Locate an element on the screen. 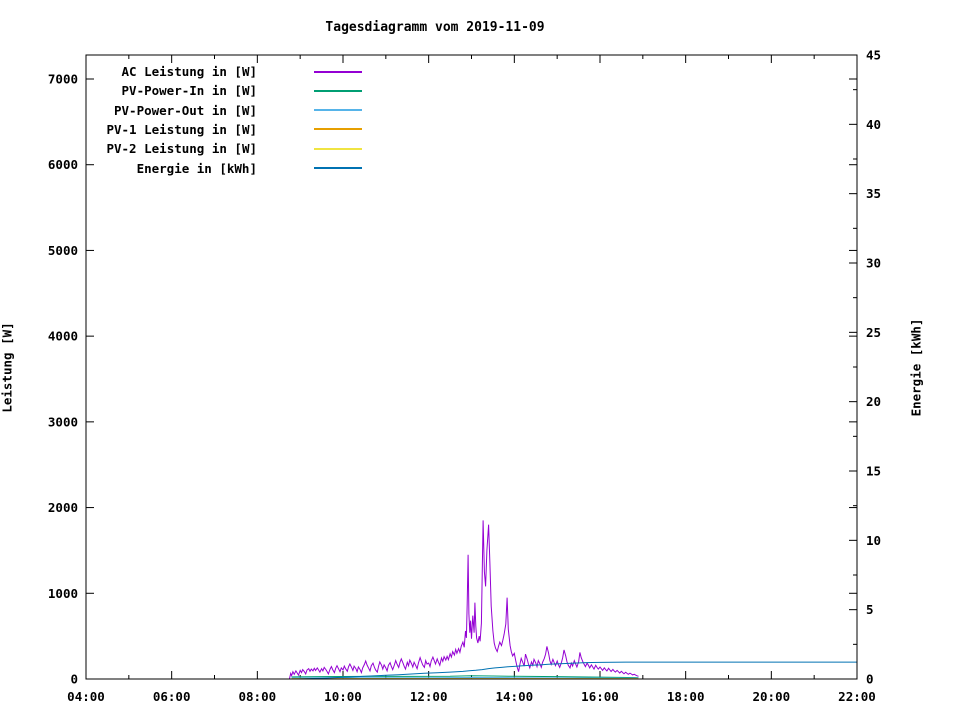  legend-label: PV-1 Leistung in [W] is located at coordinates (181, 129).